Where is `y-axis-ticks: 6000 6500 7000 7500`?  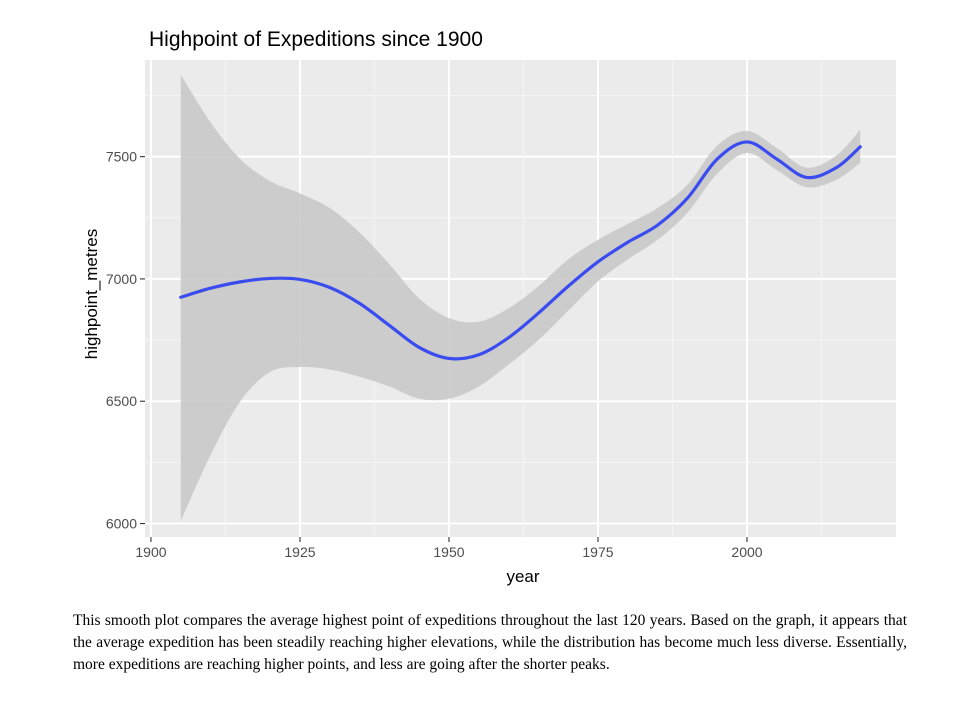 y-axis-ticks: 6000 6500 7000 7500 is located at coordinates (125, 340).